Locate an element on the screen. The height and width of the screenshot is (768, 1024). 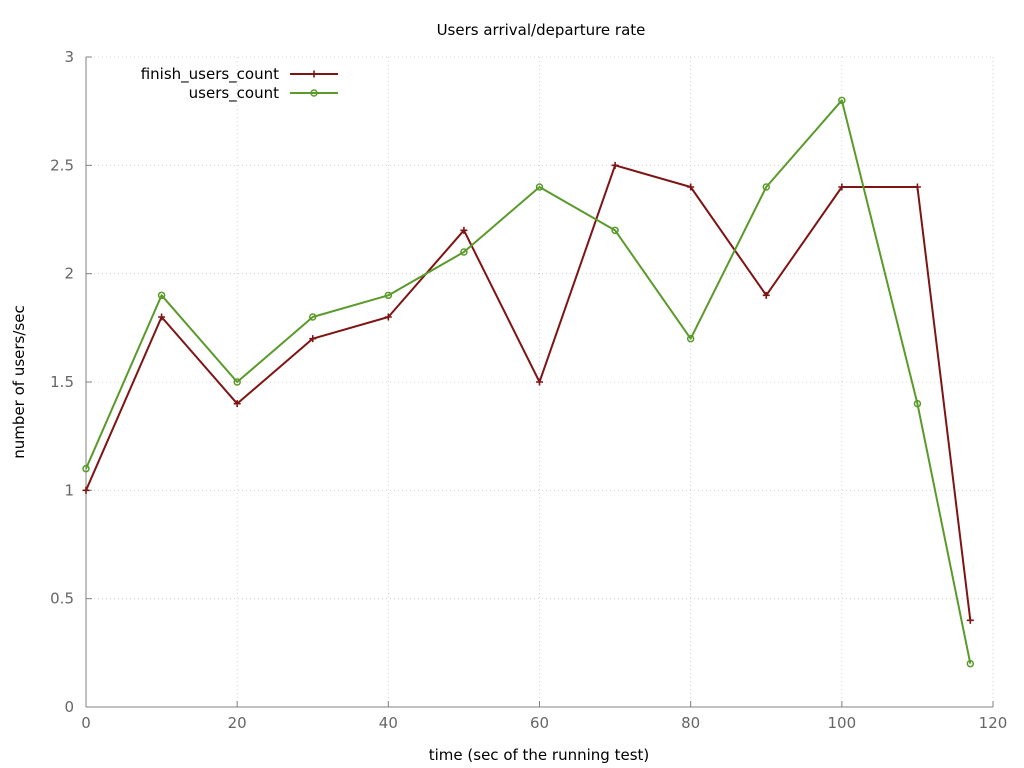
y-axis-label: number of users/sec is located at coordinates (19, 381).